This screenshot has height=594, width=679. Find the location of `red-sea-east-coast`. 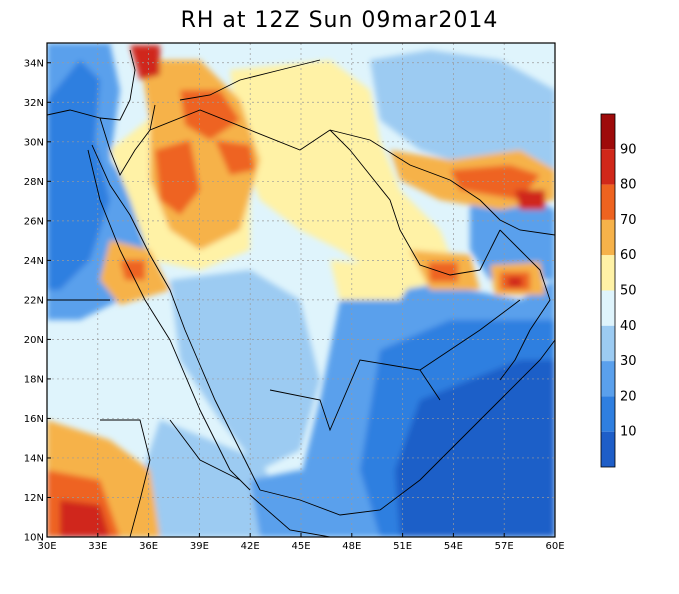

red-sea-east-coast is located at coordinates (176, 317).